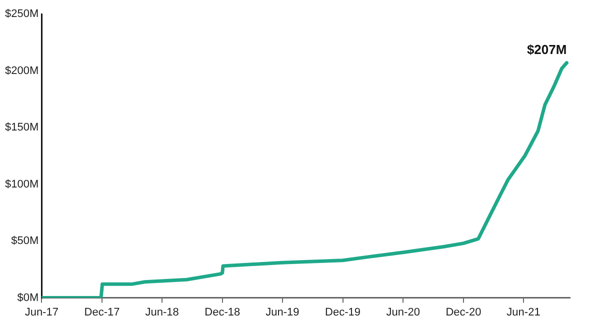 The width and height of the screenshot is (600, 324). I want to click on y-tick-label: $100M, so click(21, 184).